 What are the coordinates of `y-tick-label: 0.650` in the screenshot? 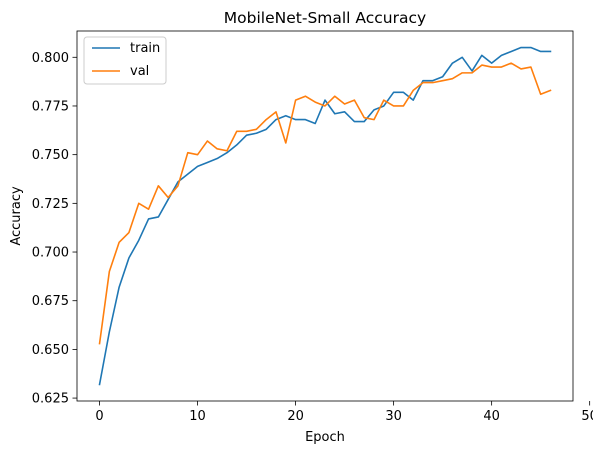 It's located at (50, 350).